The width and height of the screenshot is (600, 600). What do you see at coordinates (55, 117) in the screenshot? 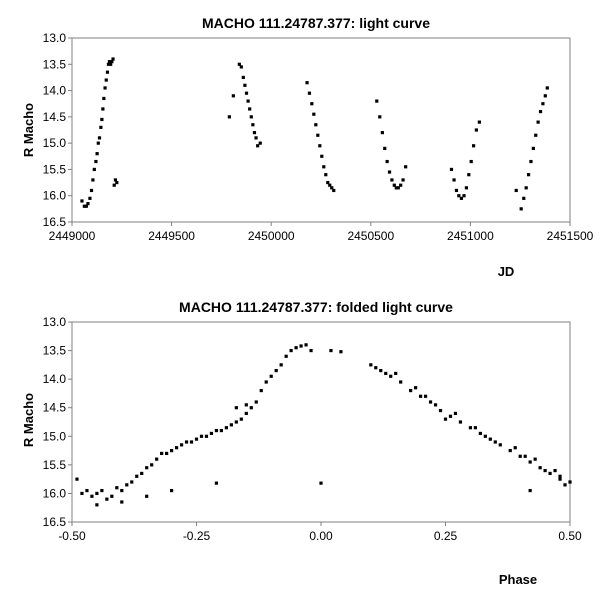
I see `y-tick-label: 14.5` at bounding box center [55, 117].